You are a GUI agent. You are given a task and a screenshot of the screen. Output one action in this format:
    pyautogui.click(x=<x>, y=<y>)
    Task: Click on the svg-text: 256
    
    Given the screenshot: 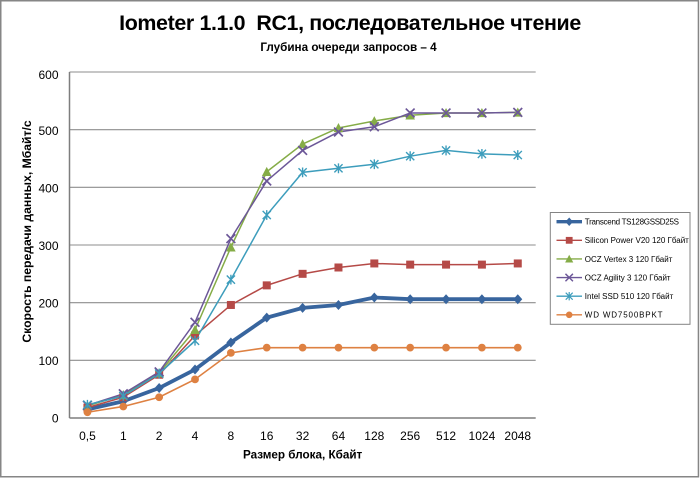 What is the action you would take?
    pyautogui.click(x=410, y=436)
    